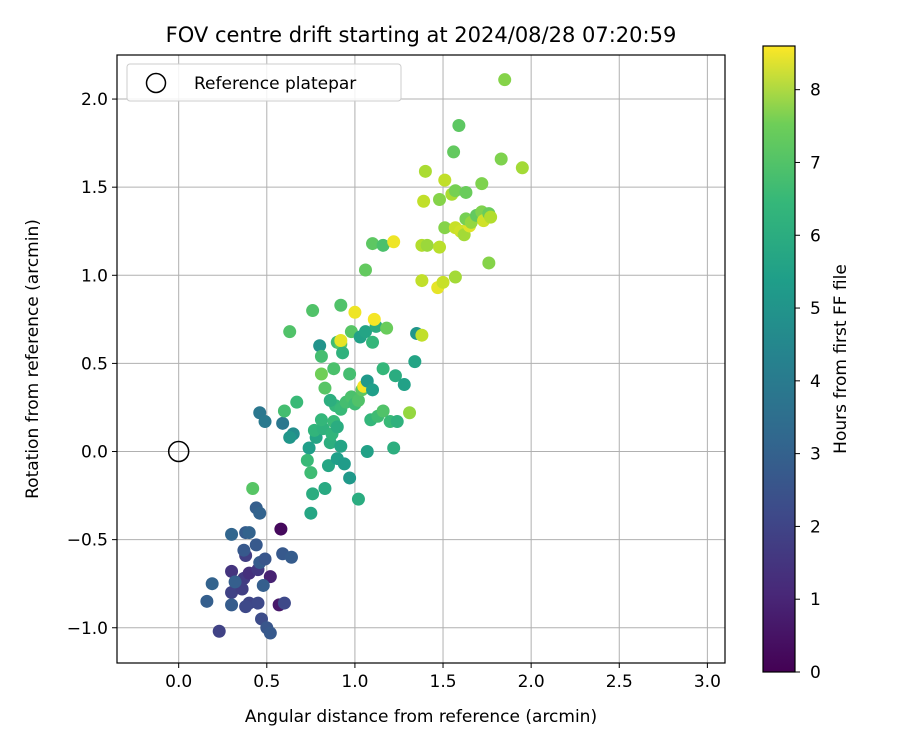 The width and height of the screenshot is (900, 750). Describe the element at coordinates (815, 455) in the screenshot. I see `colorbar-tick-label: 3` at that location.